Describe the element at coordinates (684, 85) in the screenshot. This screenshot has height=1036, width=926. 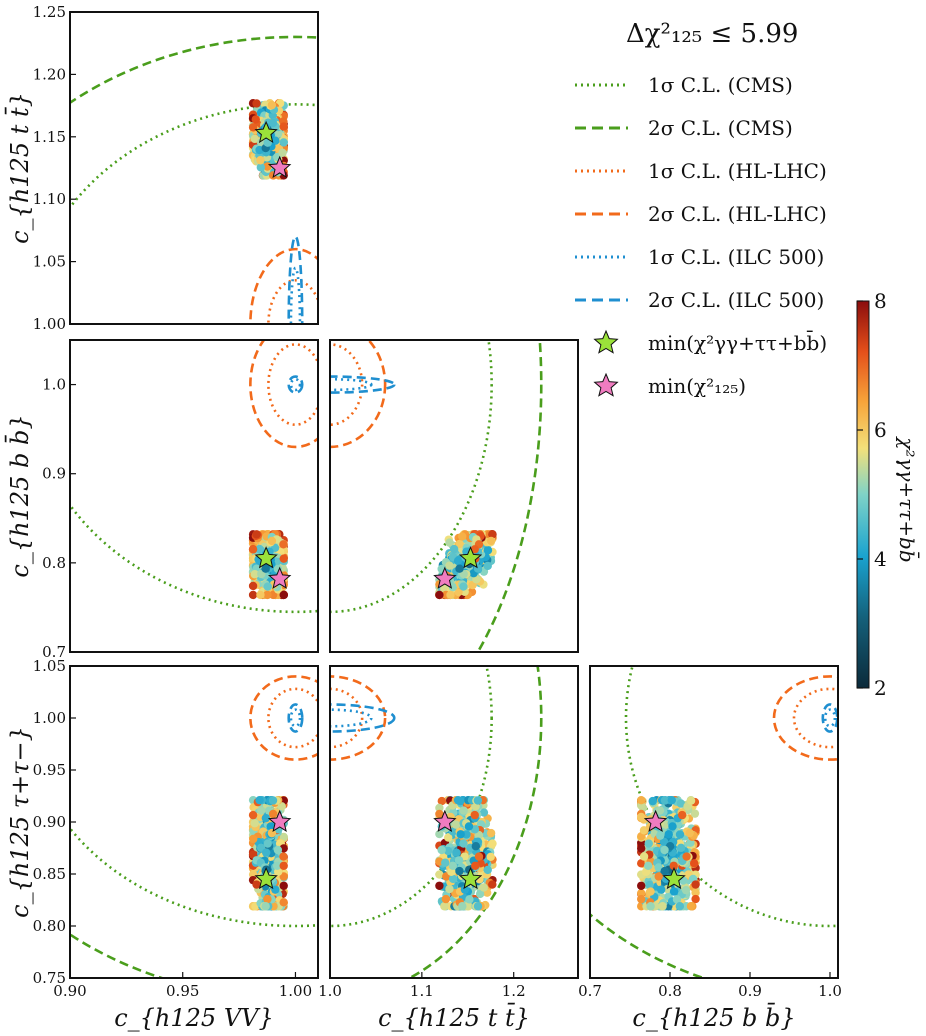
I see `legend-item: 1σ C.L. (CMS)` at that location.